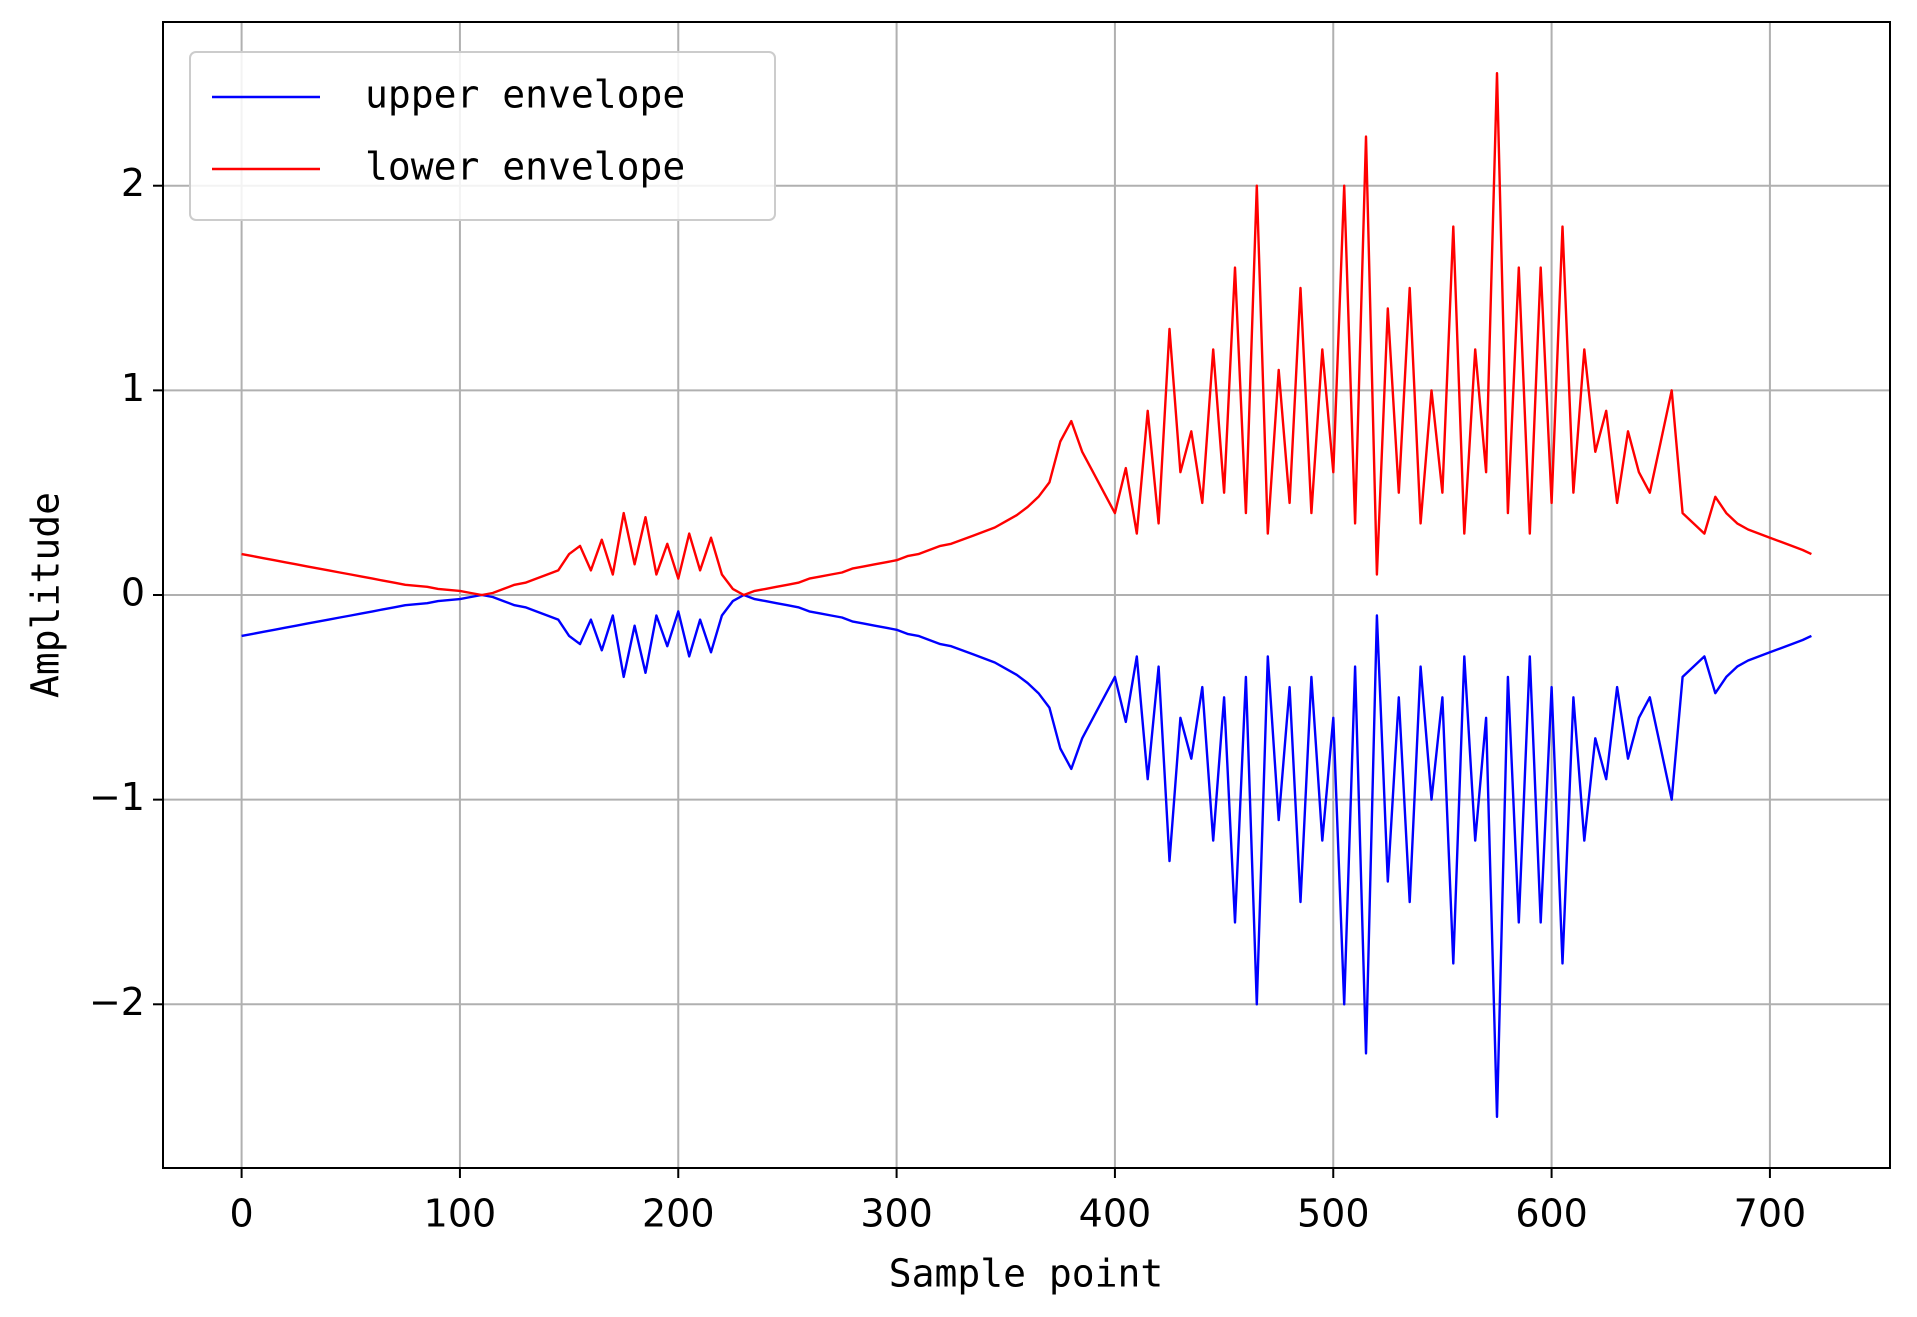  Describe the element at coordinates (896, 1214) in the screenshot. I see `x-tick-label: 300` at that location.